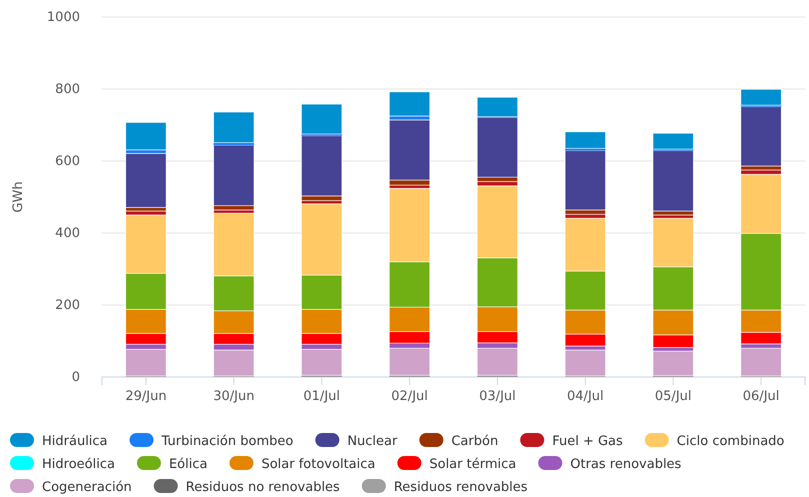  What do you see at coordinates (461, 487) in the screenshot?
I see `legend-label: Residuos renovables` at bounding box center [461, 487].